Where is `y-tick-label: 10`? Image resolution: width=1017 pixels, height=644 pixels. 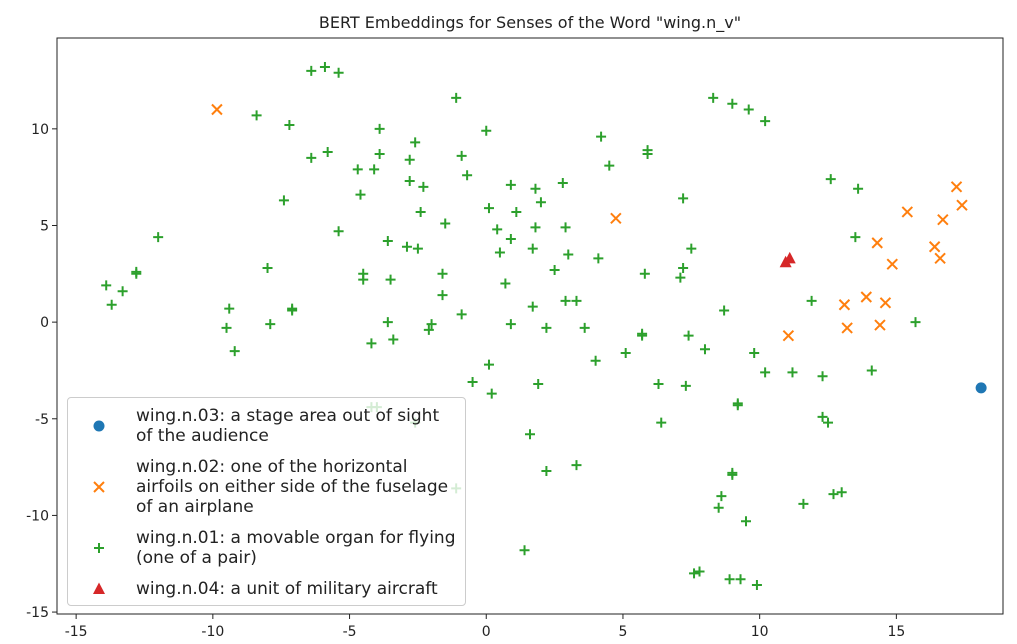
y-tick-label: 10 is located at coordinates (40, 130).